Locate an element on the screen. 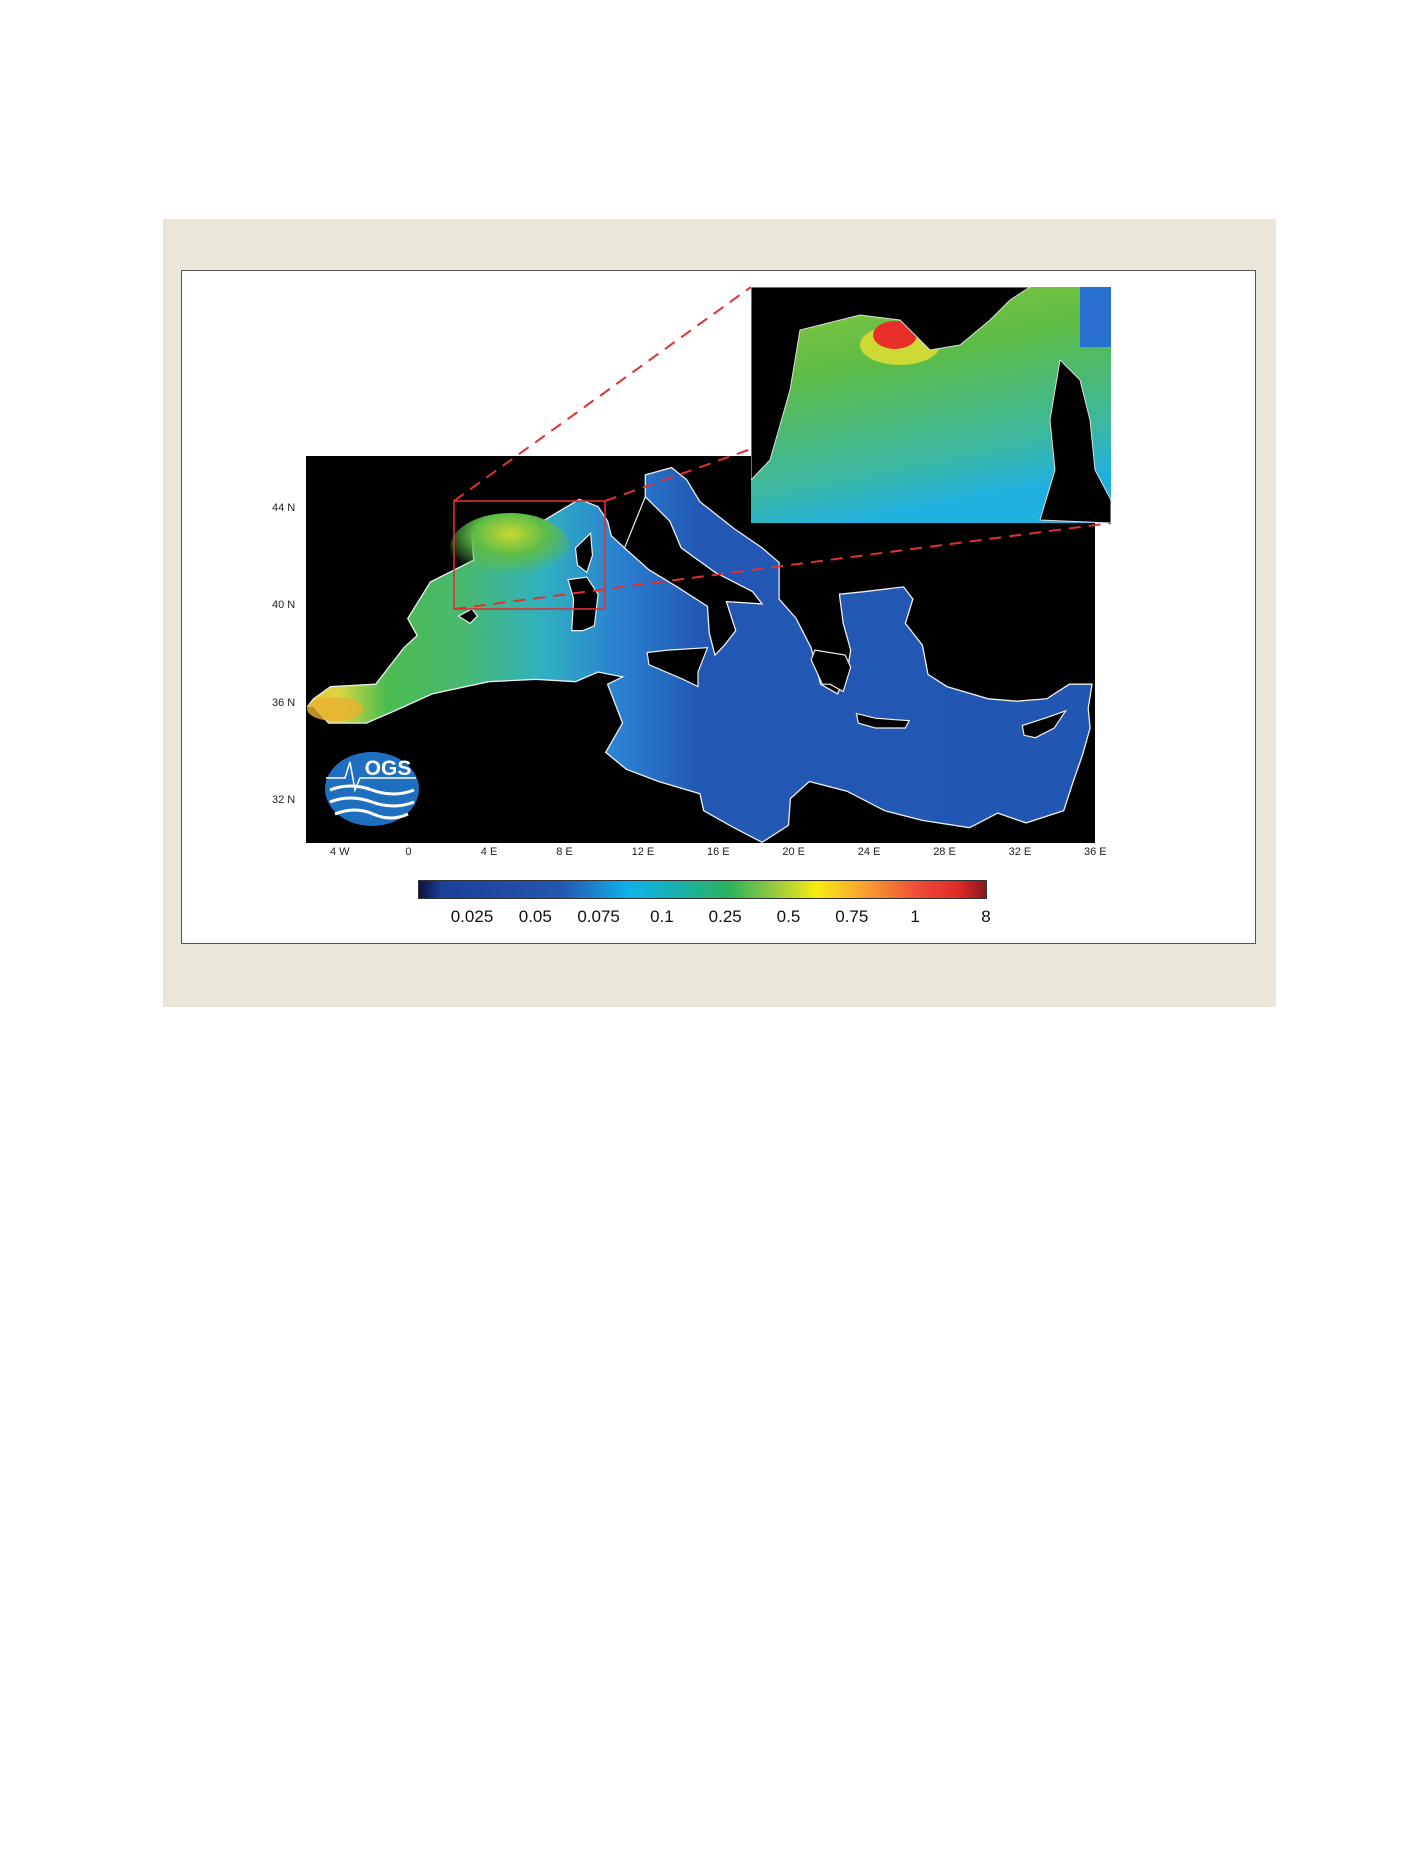 Image resolution: width=1424 pixels, height=1857 pixels. colorbar-tick-label: 0.25 is located at coordinates (725, 916).